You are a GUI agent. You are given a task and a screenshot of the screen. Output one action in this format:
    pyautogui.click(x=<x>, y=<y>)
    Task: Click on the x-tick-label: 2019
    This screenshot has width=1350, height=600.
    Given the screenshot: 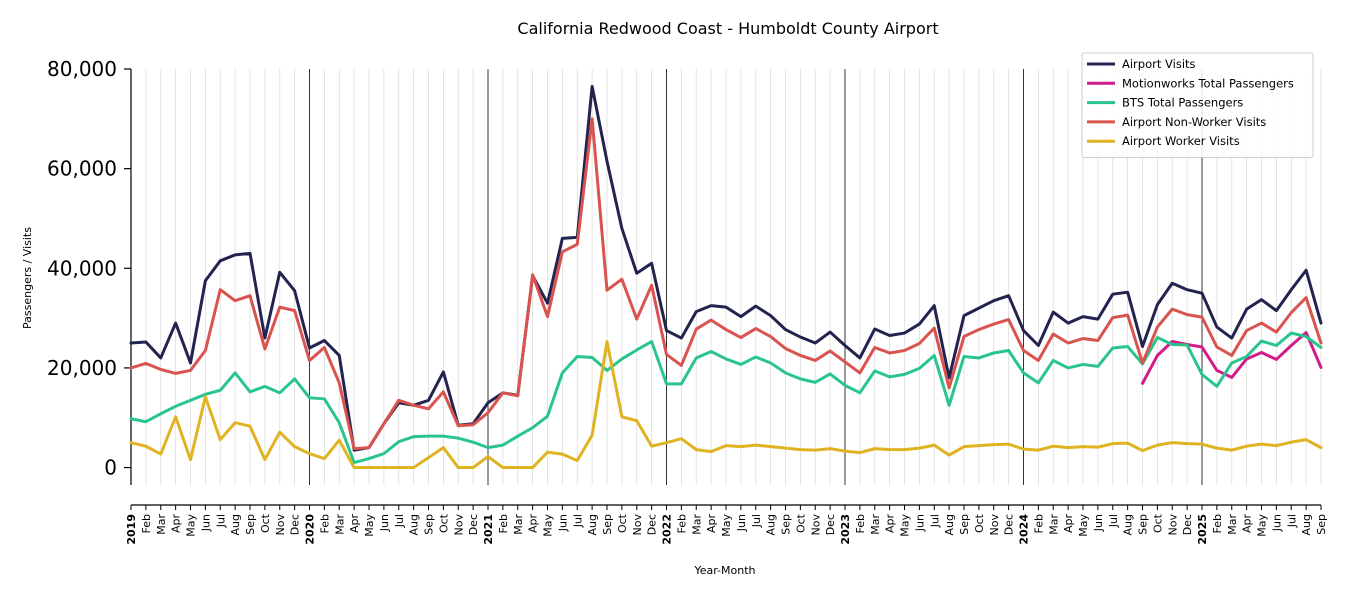 What is the action you would take?
    pyautogui.click(x=131, y=529)
    